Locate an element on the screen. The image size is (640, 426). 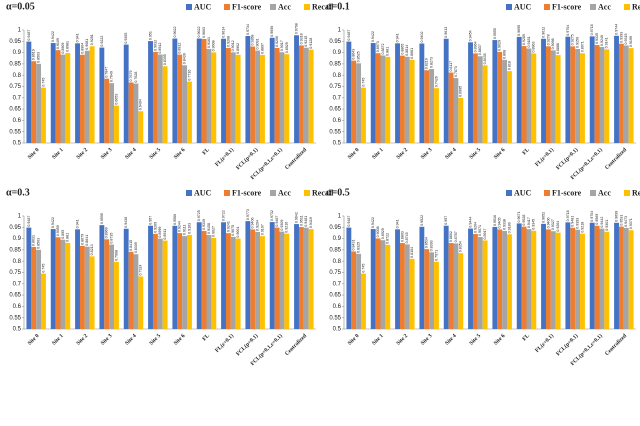
y-tick-label: 1 is located at coordinates (20, 31).